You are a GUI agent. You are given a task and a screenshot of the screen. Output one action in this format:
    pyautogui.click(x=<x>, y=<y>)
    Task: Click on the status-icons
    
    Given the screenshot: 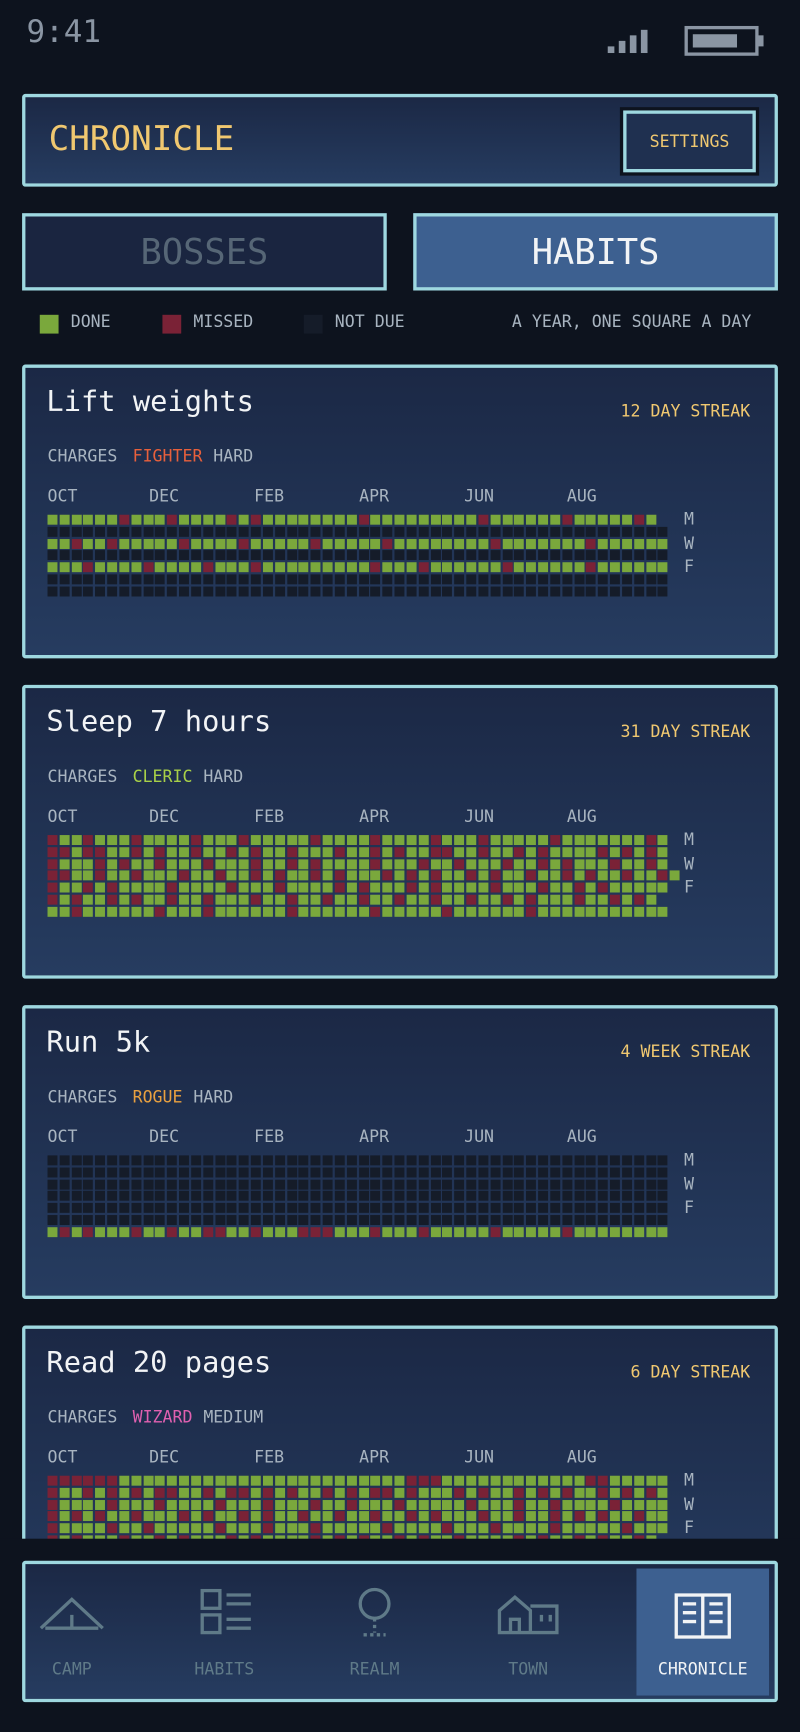 What is the action you would take?
    pyautogui.click(x=685, y=40)
    